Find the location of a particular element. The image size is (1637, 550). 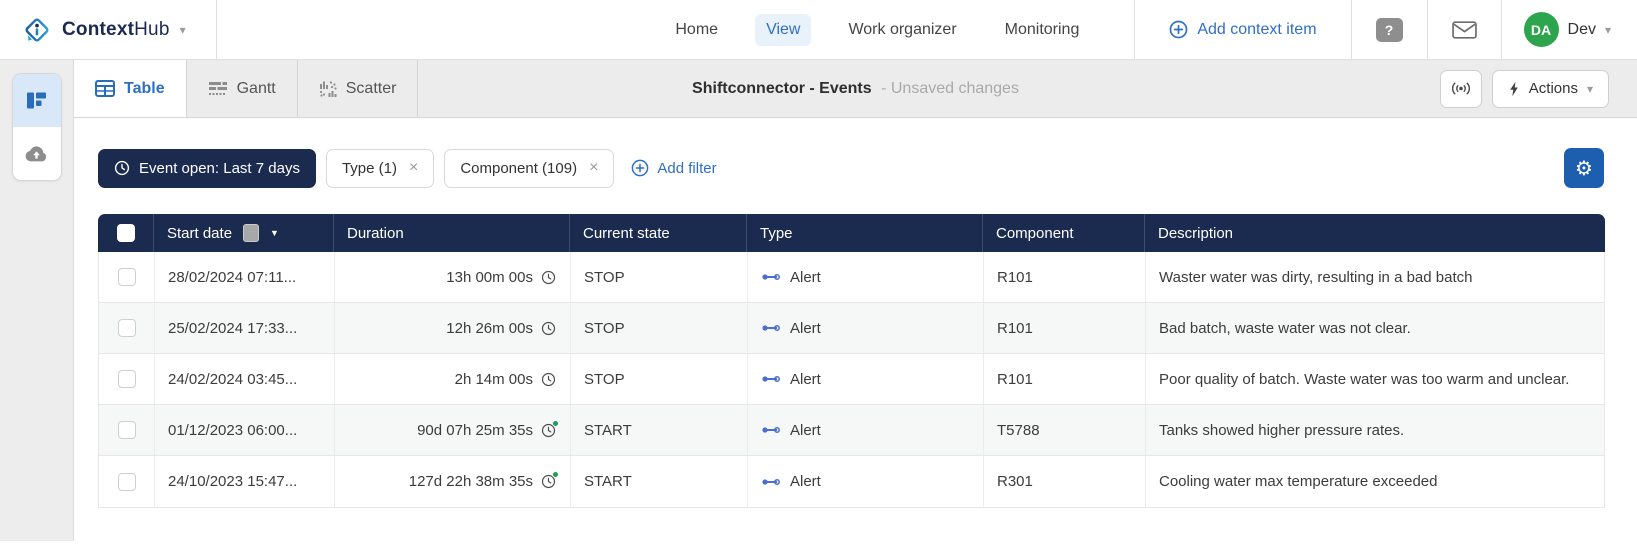

column-label: Start date is located at coordinates (200, 233).